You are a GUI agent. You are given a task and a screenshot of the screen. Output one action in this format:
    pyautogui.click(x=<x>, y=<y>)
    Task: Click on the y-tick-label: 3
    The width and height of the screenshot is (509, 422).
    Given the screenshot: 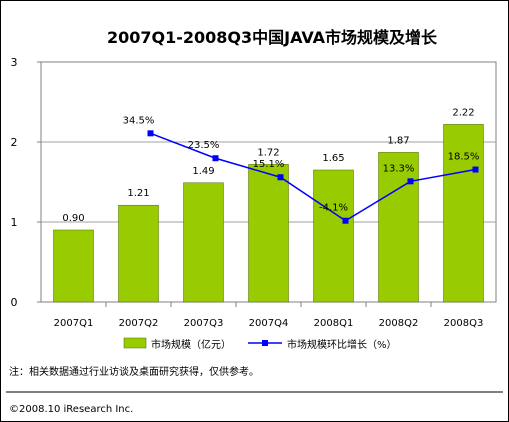 What is the action you would take?
    pyautogui.click(x=14, y=62)
    